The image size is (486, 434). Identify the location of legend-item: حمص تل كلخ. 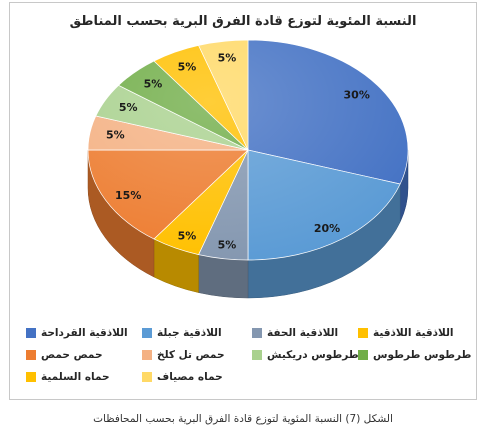
(197, 355).